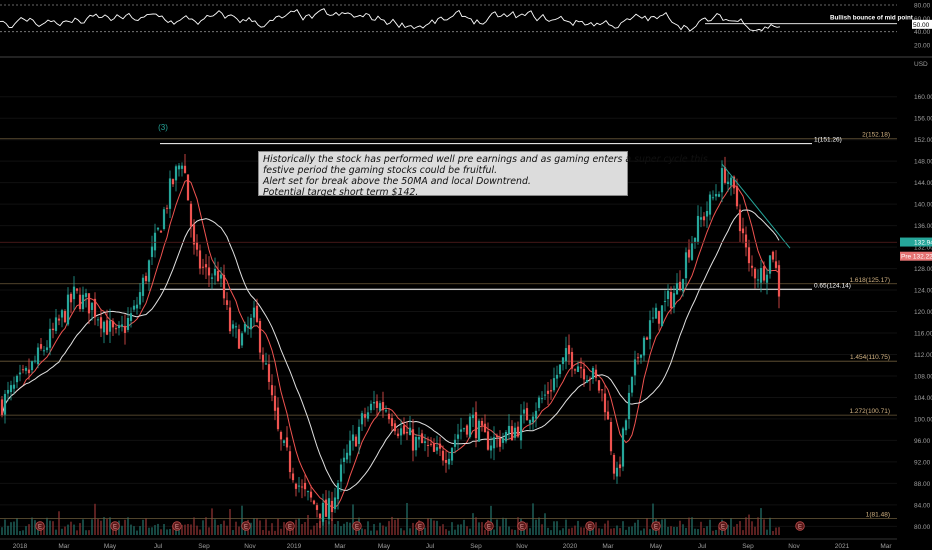 This screenshot has height=550, width=932. Describe the element at coordinates (832, 285) in the screenshot. I see `fib-label: 0.65(124.14)` at that location.